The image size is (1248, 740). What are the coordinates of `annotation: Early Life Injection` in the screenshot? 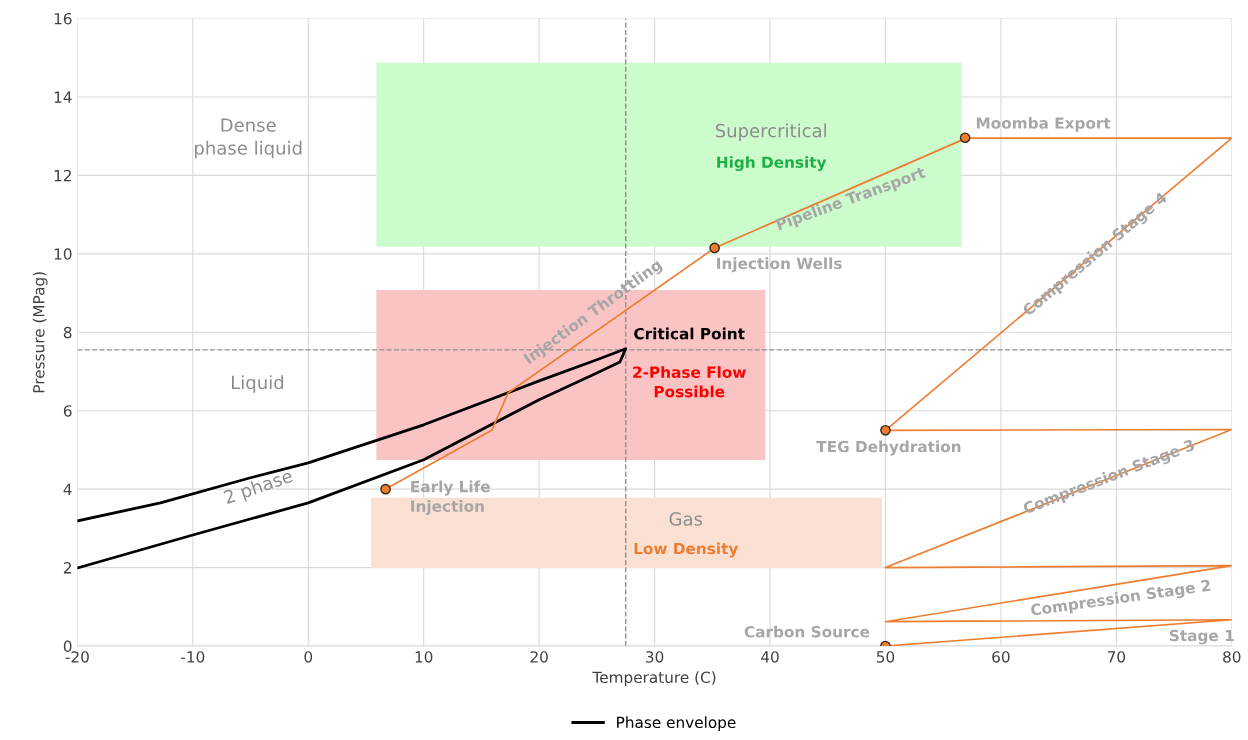 It's located at (450, 497).